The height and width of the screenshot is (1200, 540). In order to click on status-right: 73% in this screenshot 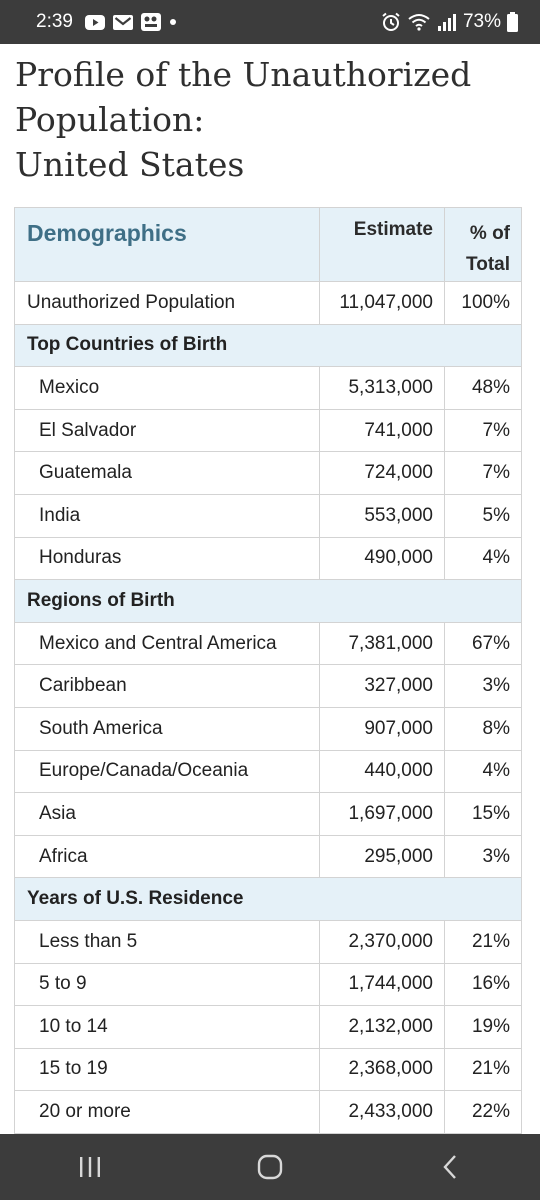, I will do `click(449, 22)`.